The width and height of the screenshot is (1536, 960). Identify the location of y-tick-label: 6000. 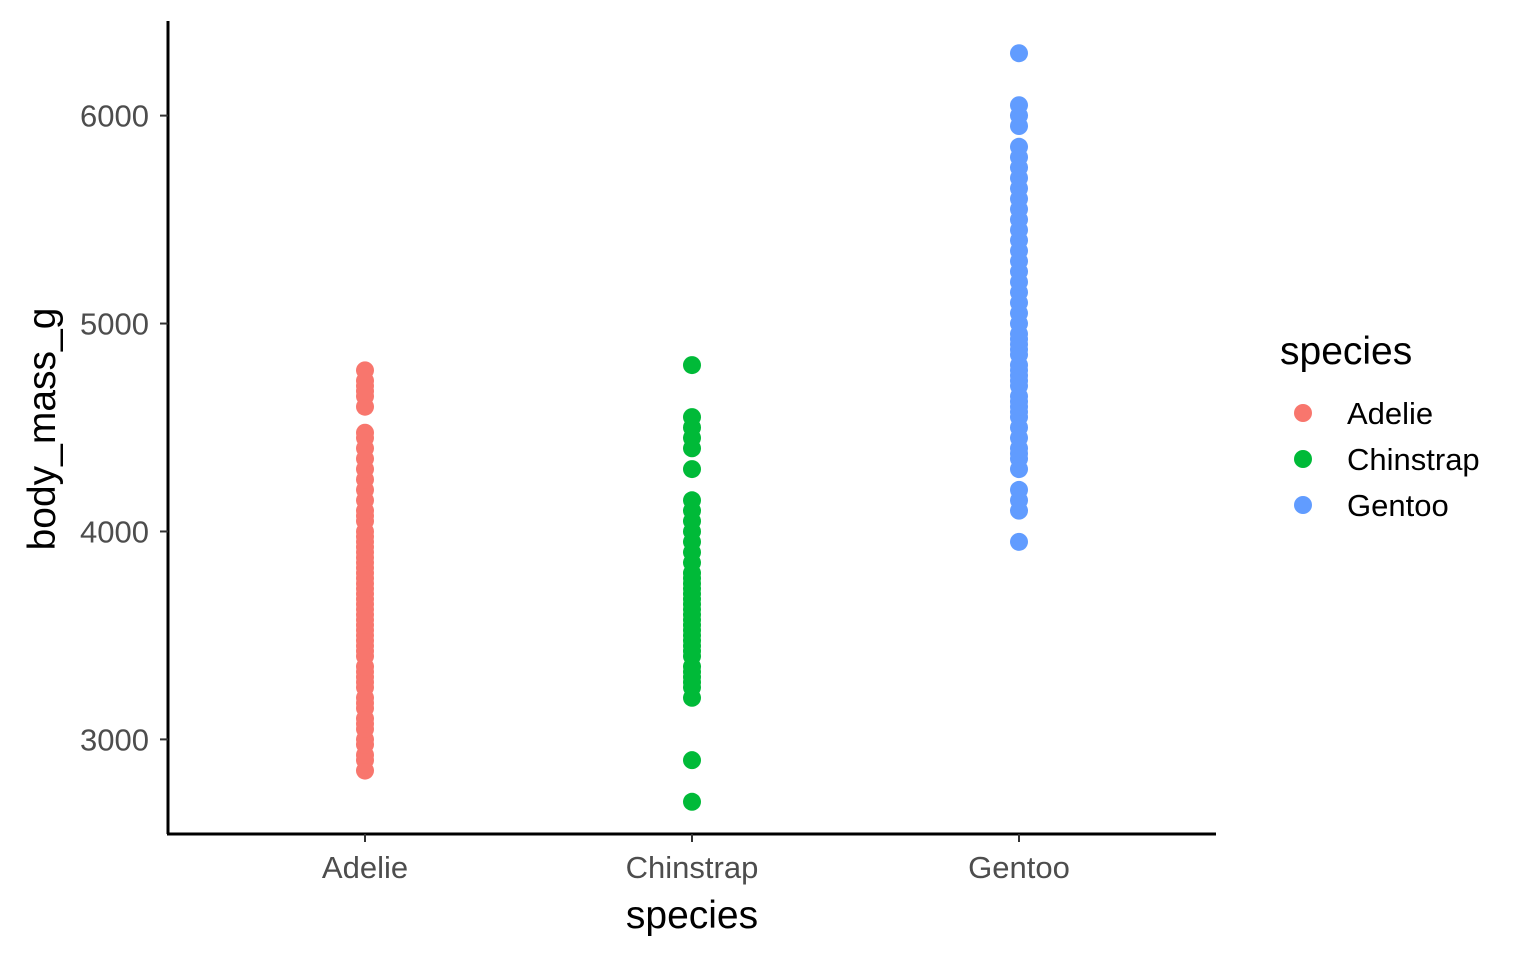
(114, 116).